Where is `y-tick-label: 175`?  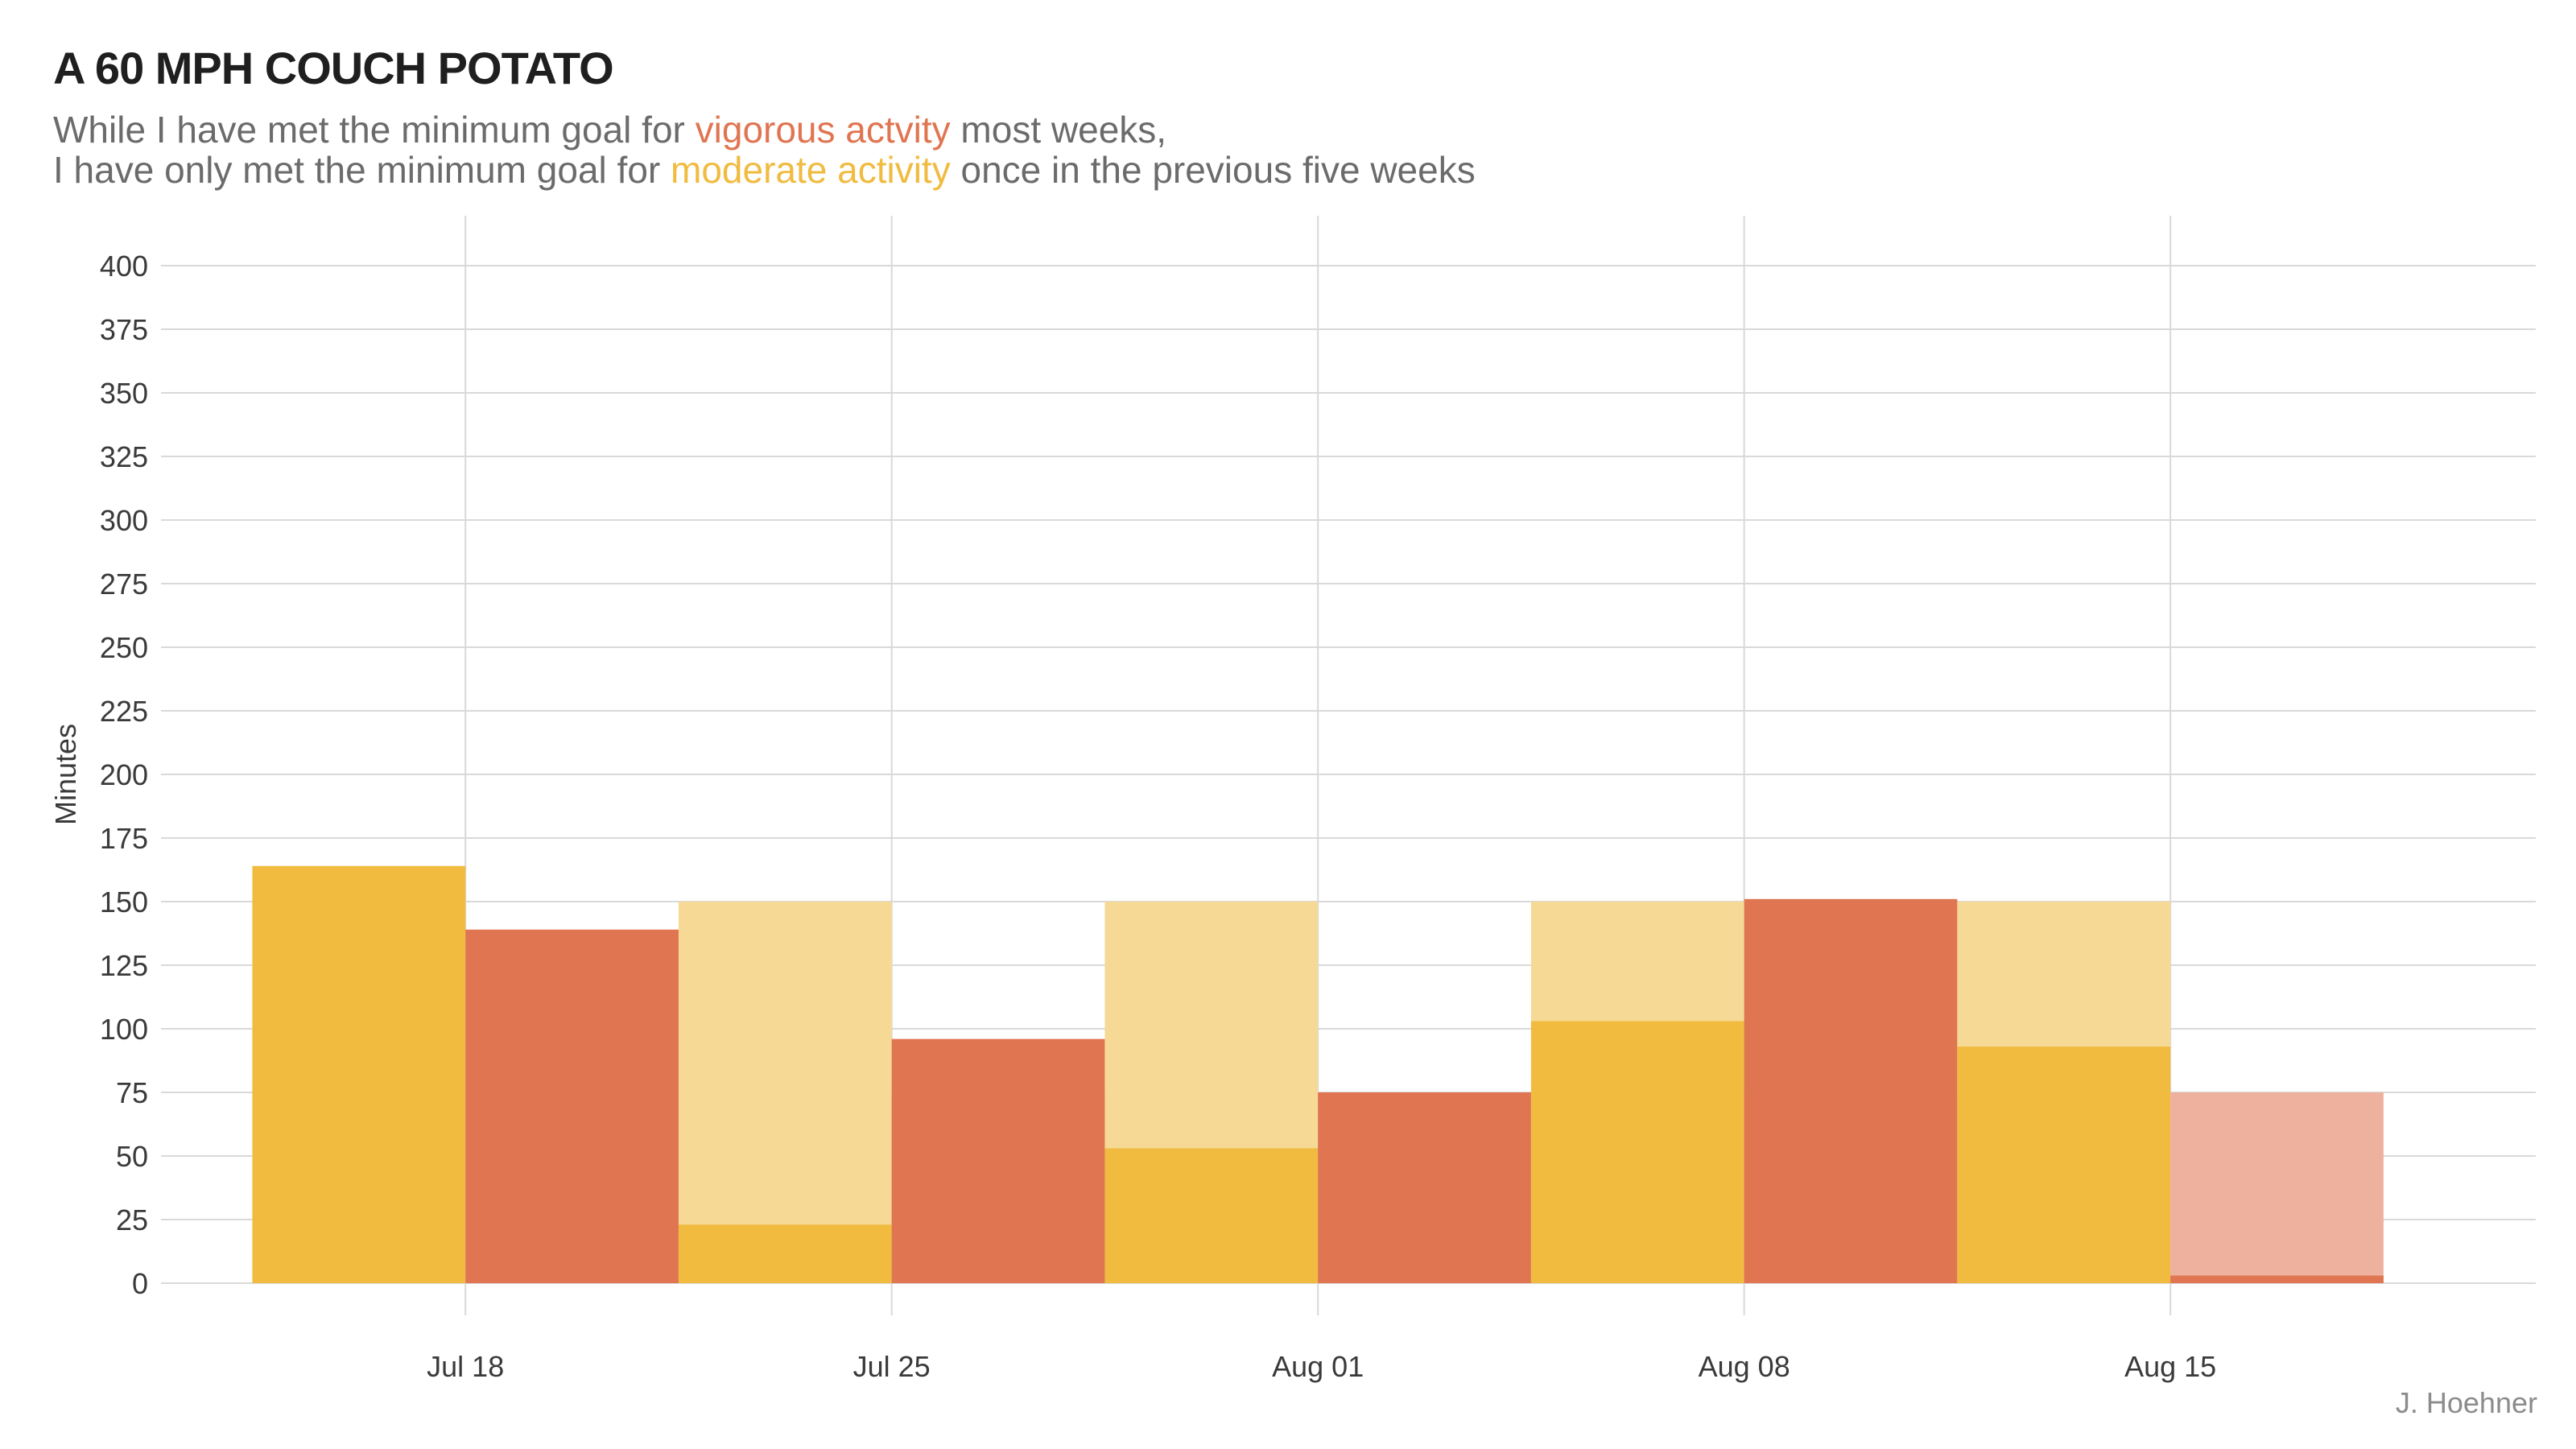 y-tick-label: 175 is located at coordinates (124, 838).